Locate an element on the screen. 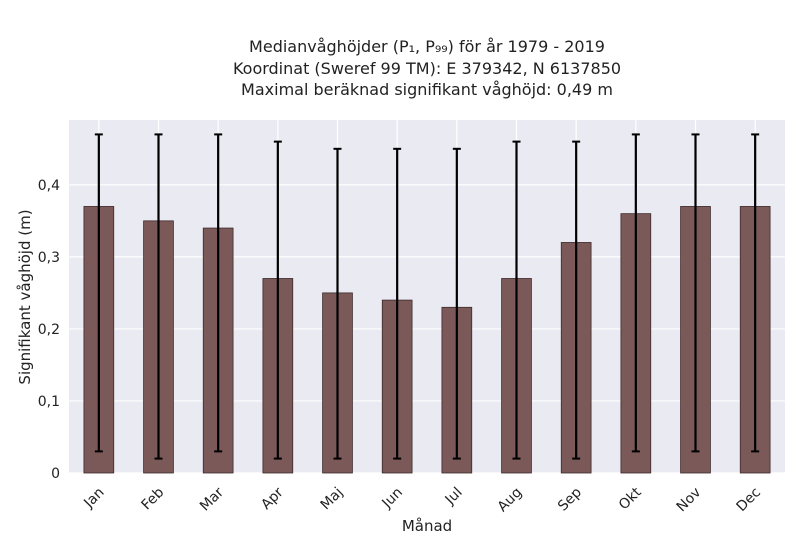 Image resolution: width=800 pixels, height=550 pixels. x-tick-label: Aug is located at coordinates (510, 500).